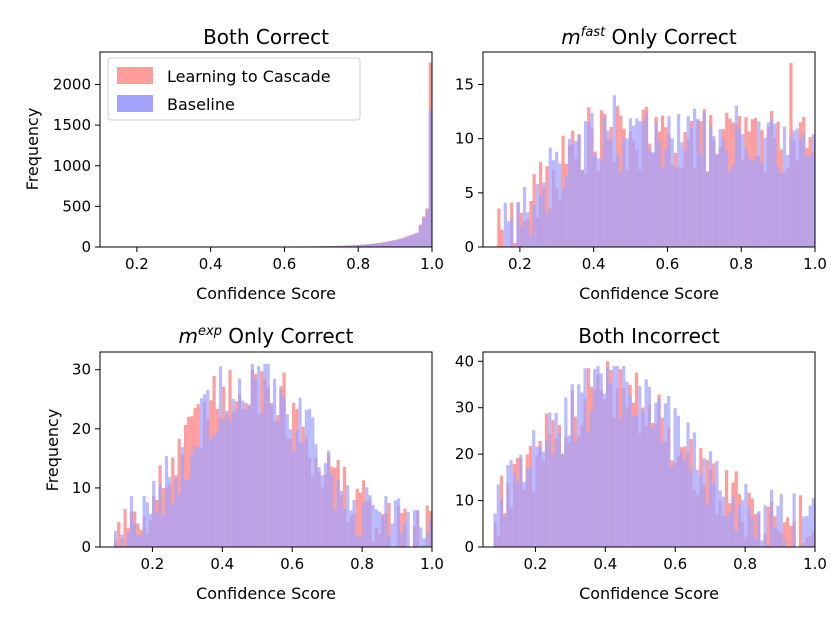 This screenshot has height=623, width=831. Describe the element at coordinates (815, 564) in the screenshot. I see `x-tick-label: 1.0` at that location.